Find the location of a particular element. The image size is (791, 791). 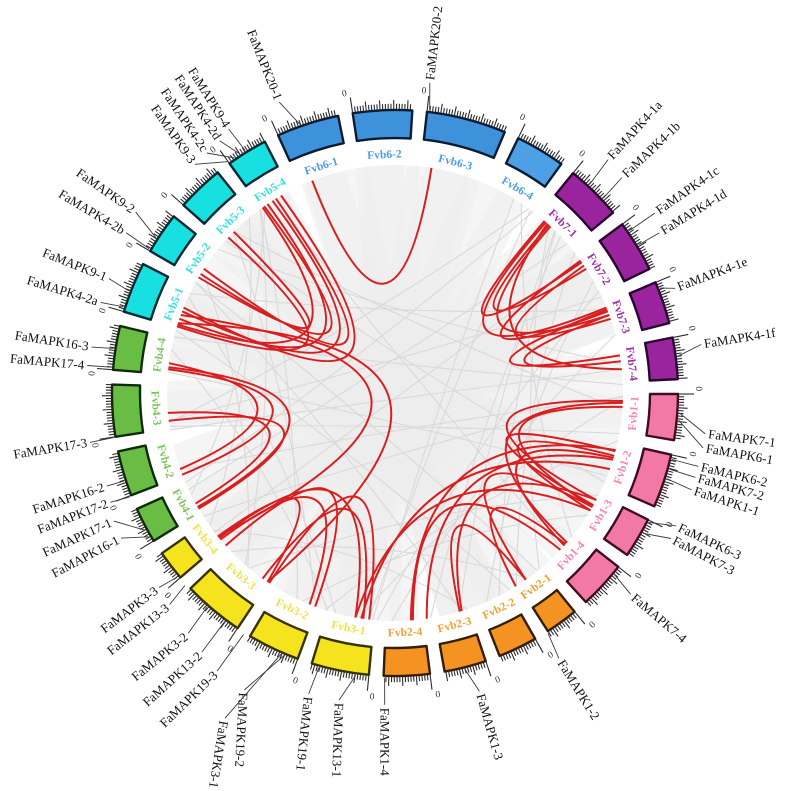

svg-text: FaMAPK19-2 is located at coordinates (241, 729).